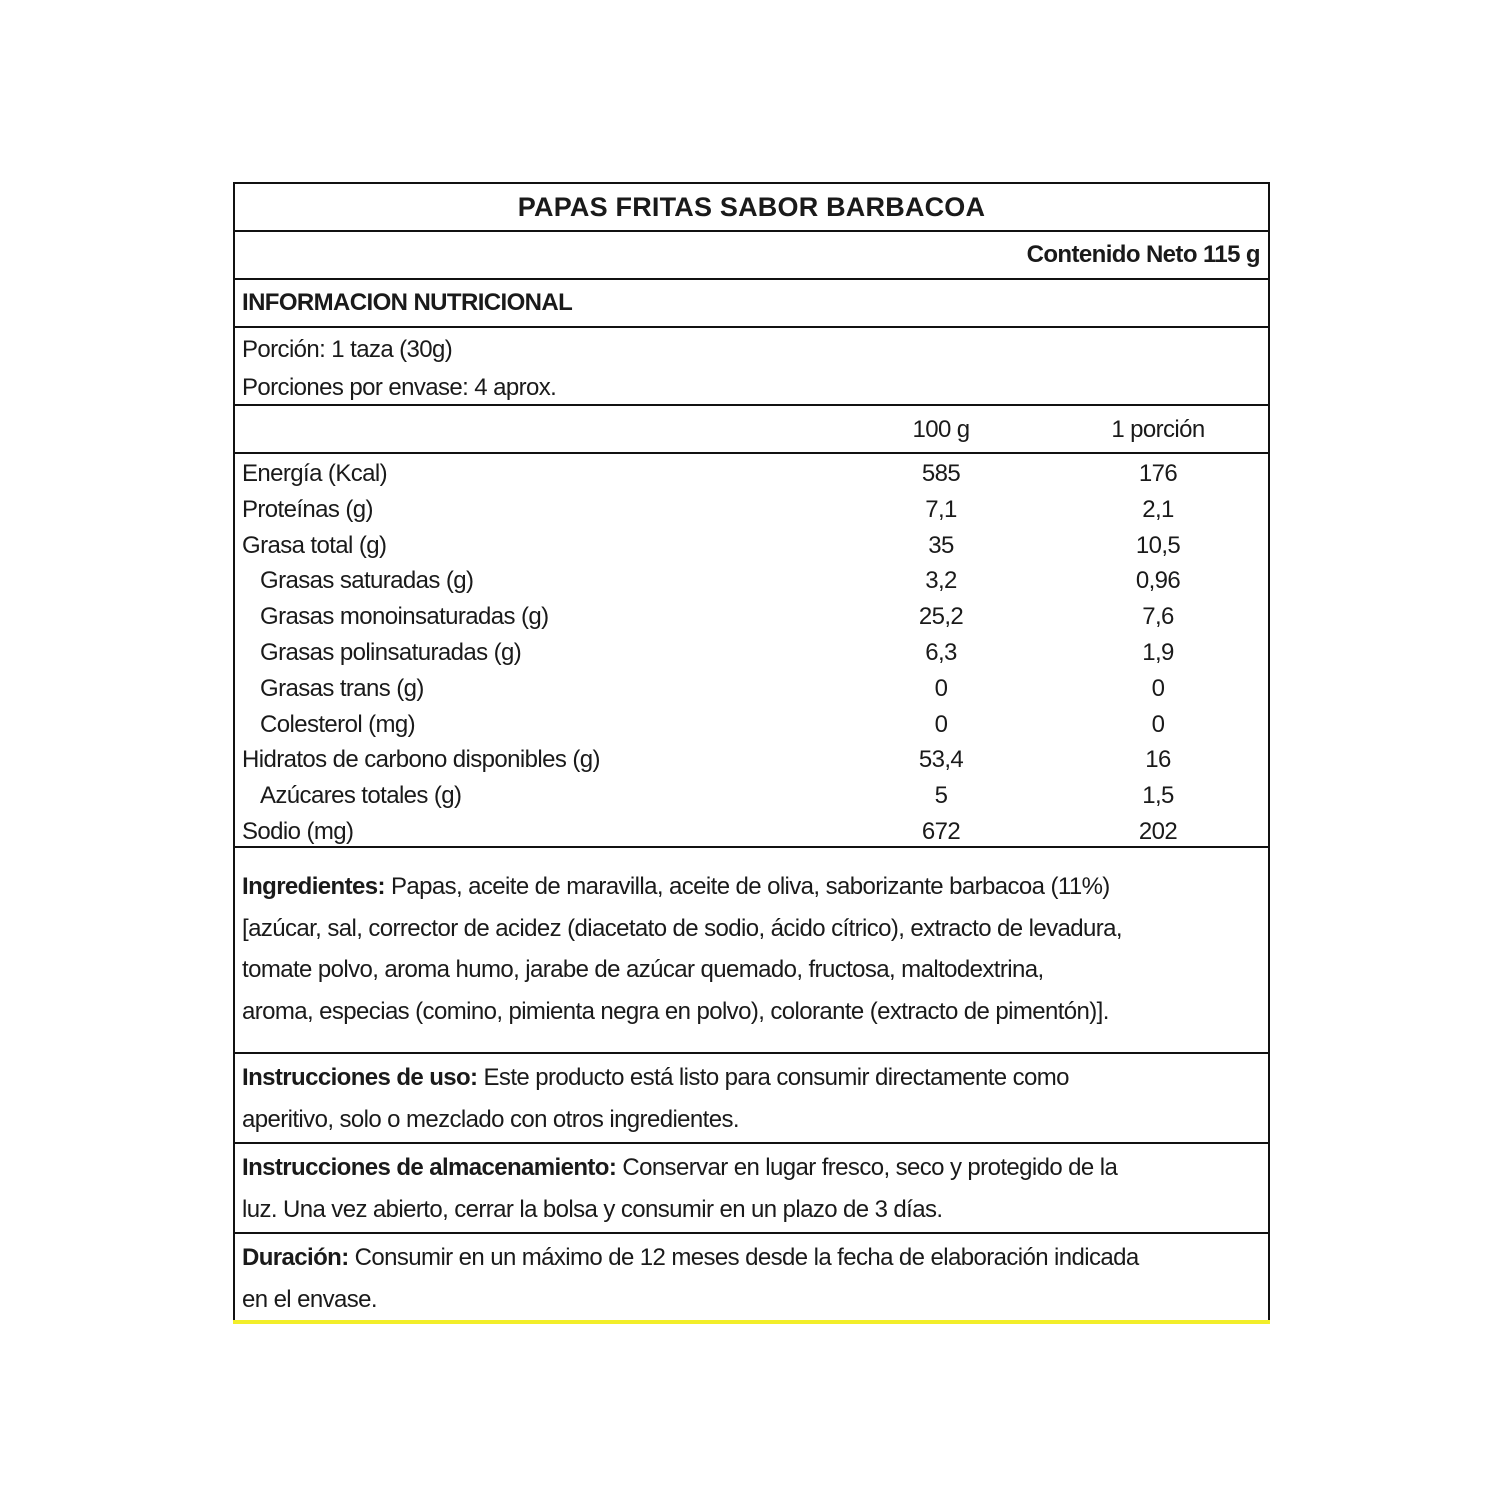 The width and height of the screenshot is (1500, 1500). What do you see at coordinates (315, 473) in the screenshot?
I see `nutrient-name: Energía (Kcal)` at bounding box center [315, 473].